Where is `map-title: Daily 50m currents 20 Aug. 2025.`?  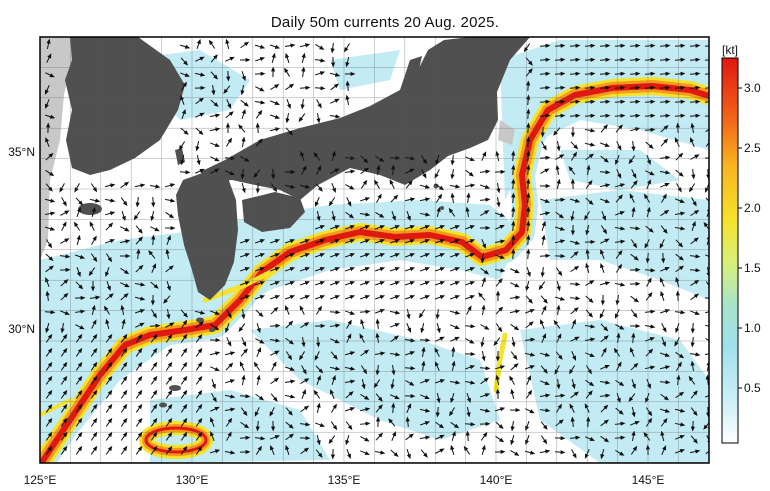
map-title: Daily 50m currents 20 Aug. 2025. is located at coordinates (385, 22).